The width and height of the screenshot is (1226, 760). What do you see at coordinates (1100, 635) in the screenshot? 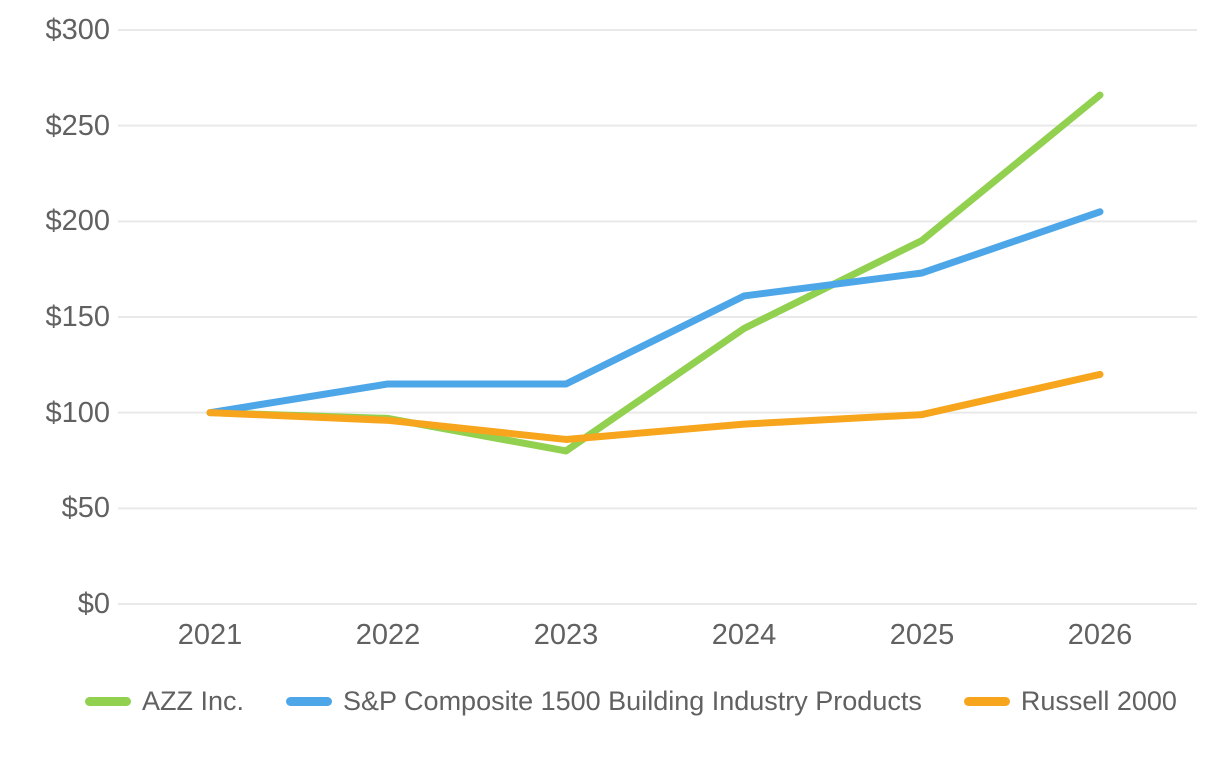
I see `x-tick-label: 2026` at bounding box center [1100, 635].